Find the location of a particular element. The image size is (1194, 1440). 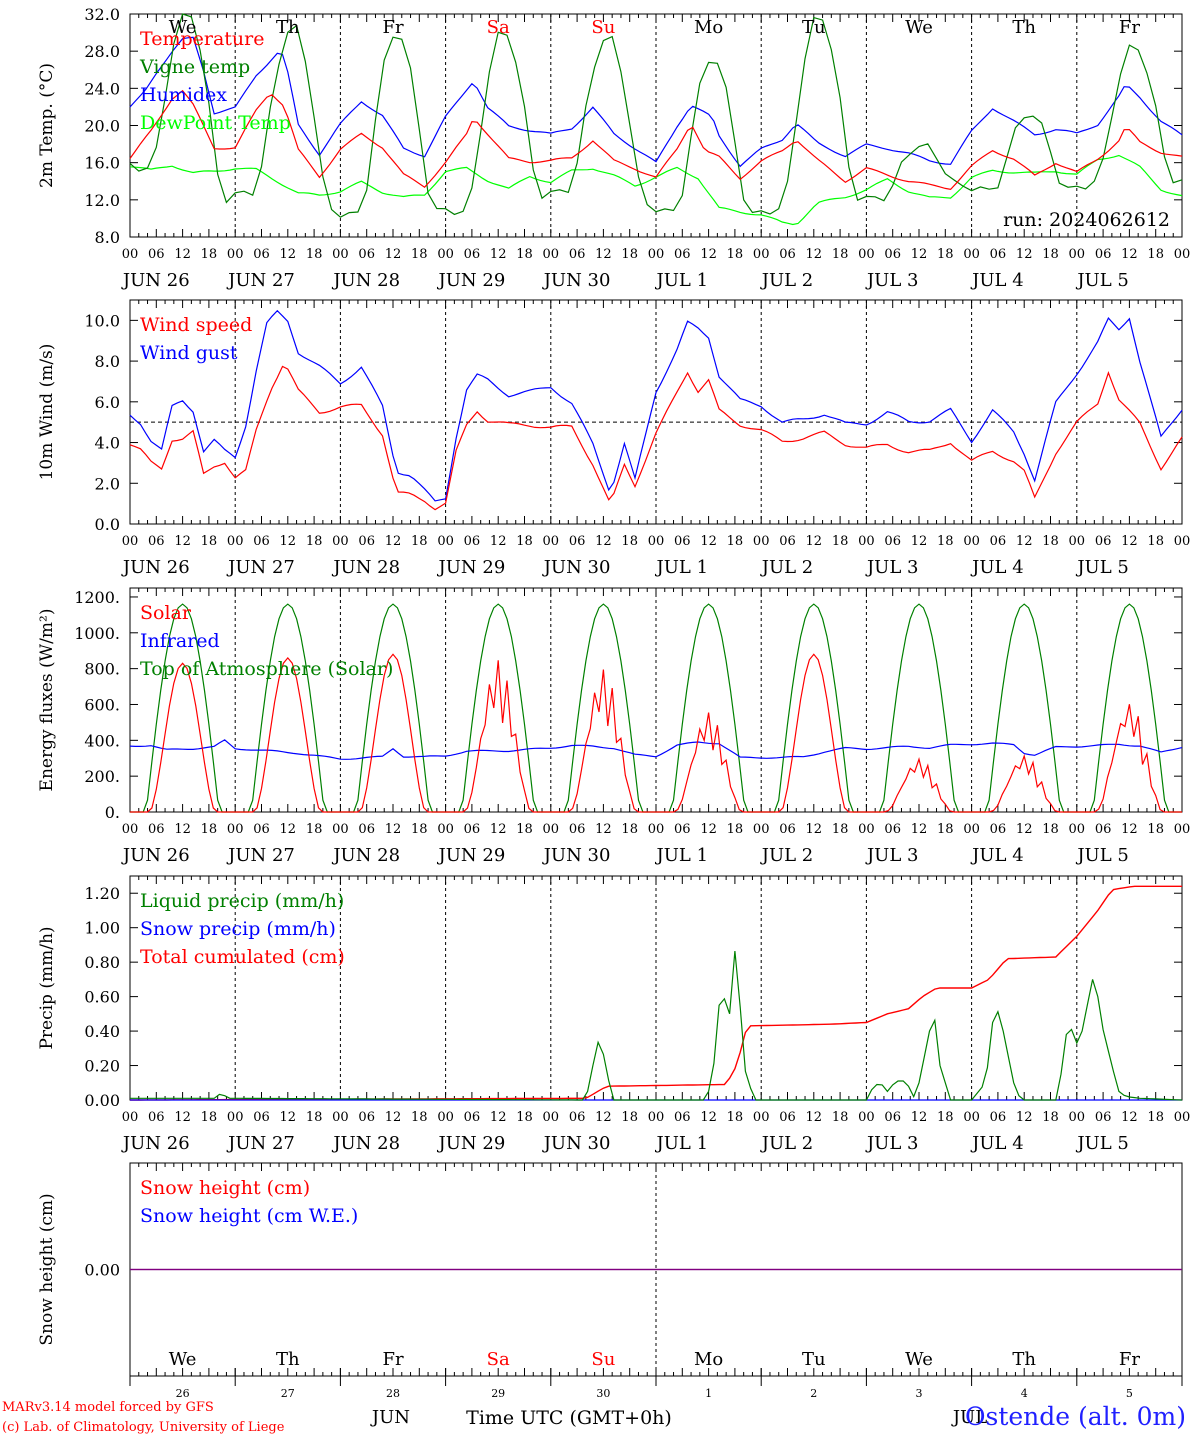

y-axis-label: 10m Wind (m/s) is located at coordinates (47, 412).